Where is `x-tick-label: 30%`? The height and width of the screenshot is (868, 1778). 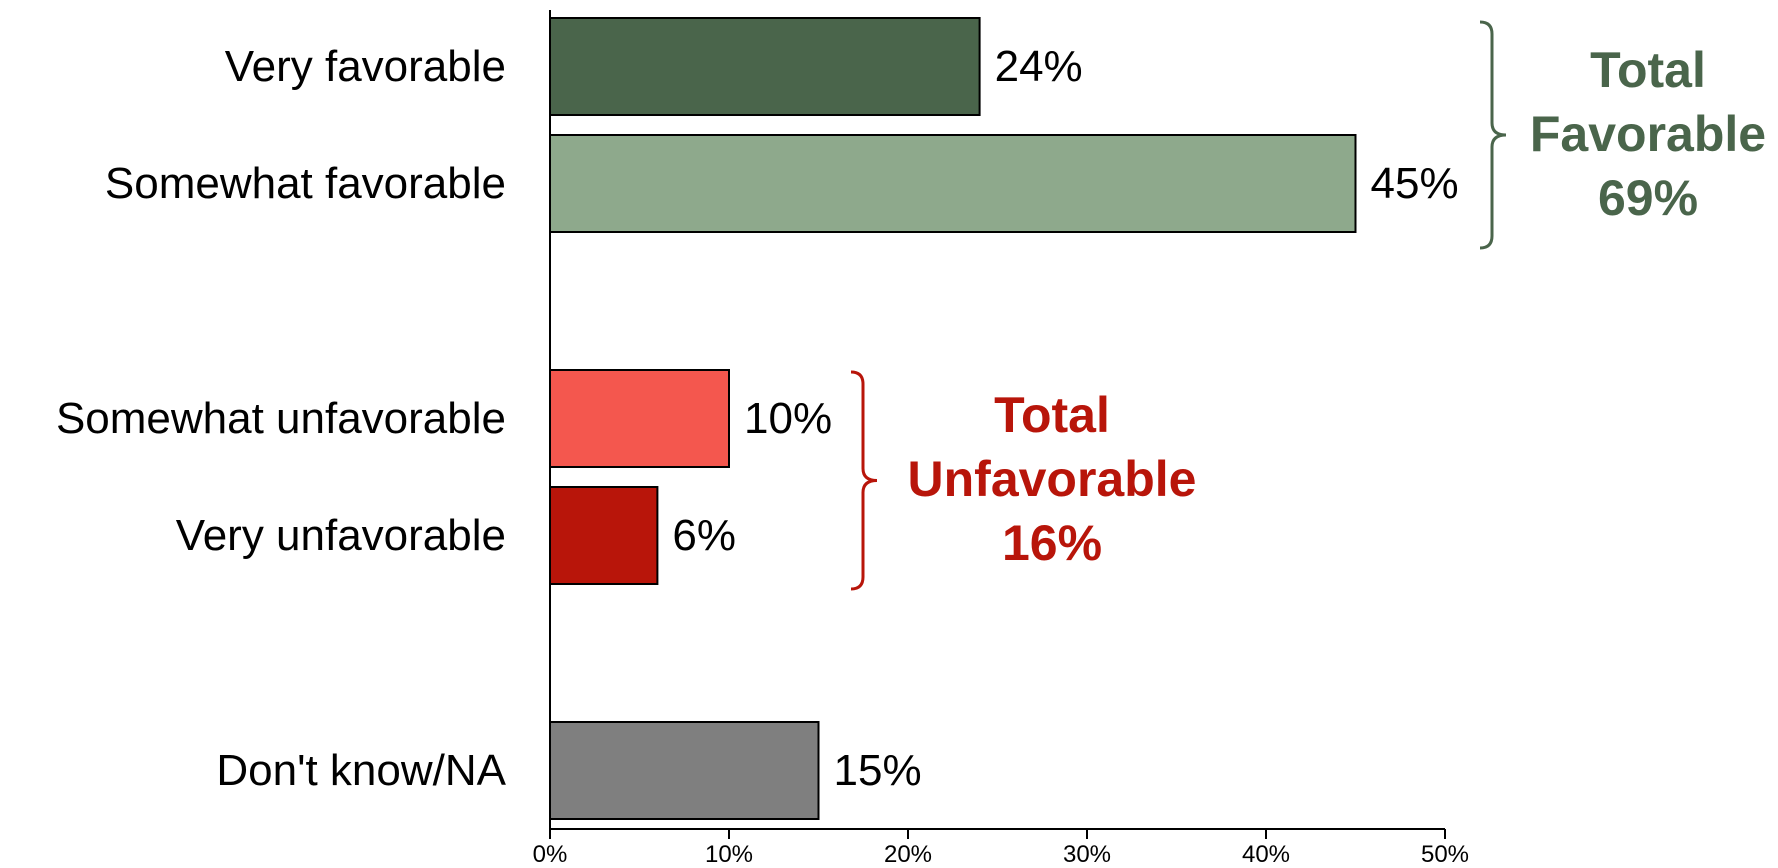
x-tick-label: 30% is located at coordinates (1087, 854).